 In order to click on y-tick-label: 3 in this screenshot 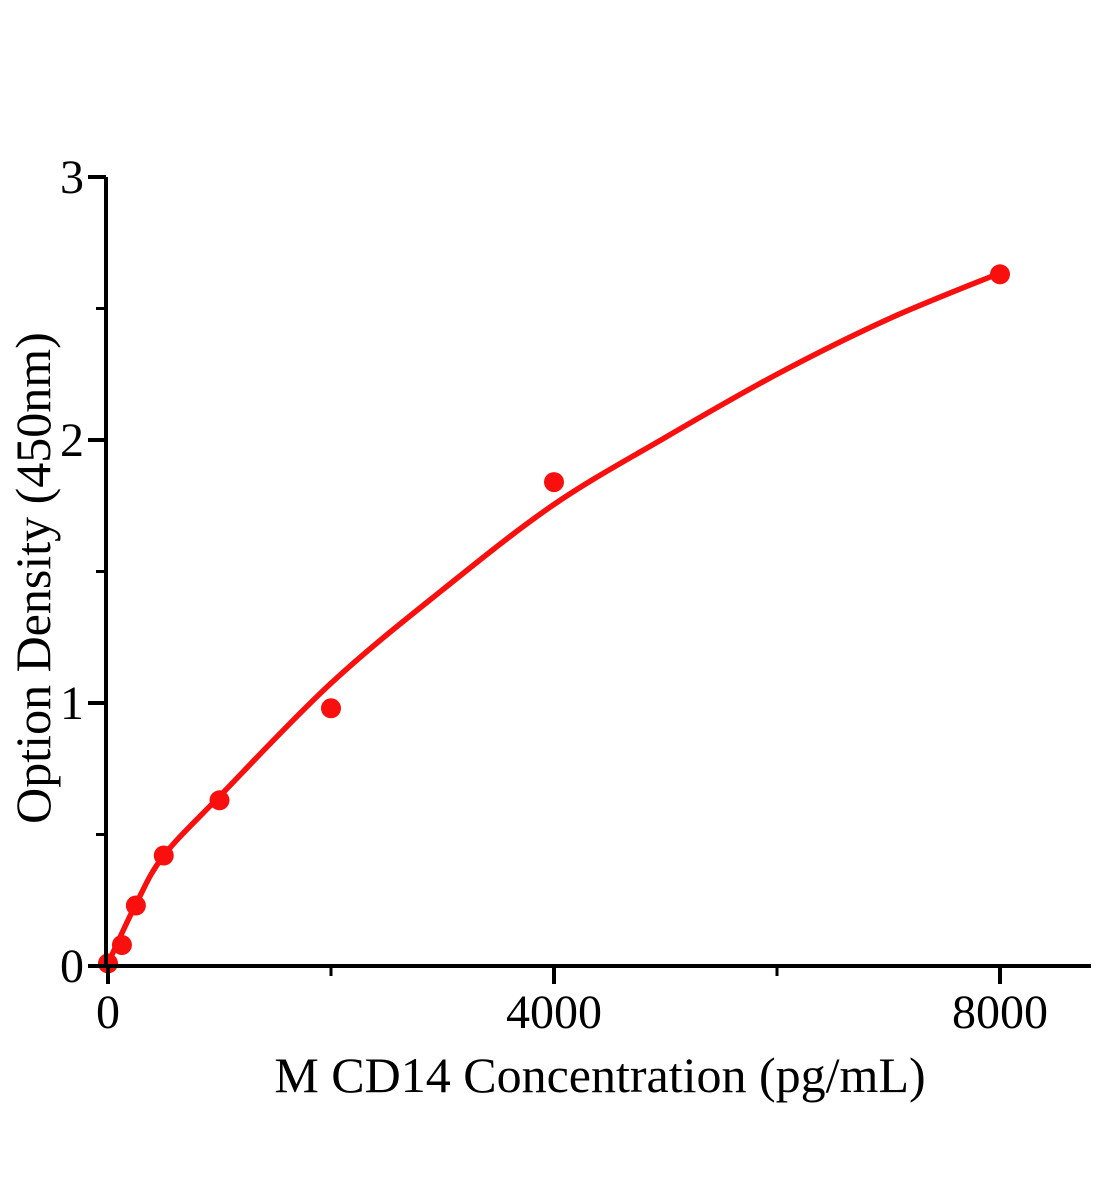, I will do `click(72, 177)`.